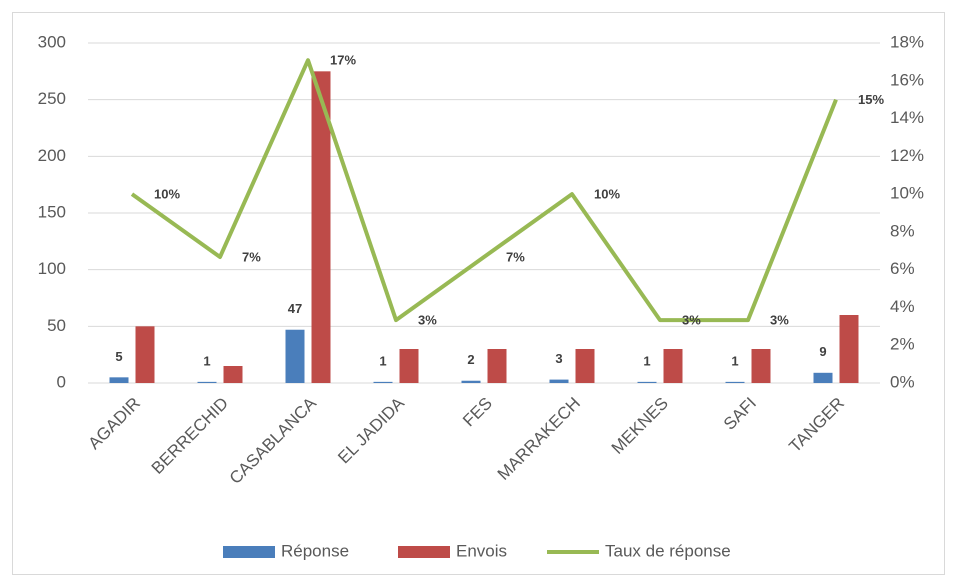  What do you see at coordinates (558, 358) in the screenshot?
I see `data-label: 3` at bounding box center [558, 358].